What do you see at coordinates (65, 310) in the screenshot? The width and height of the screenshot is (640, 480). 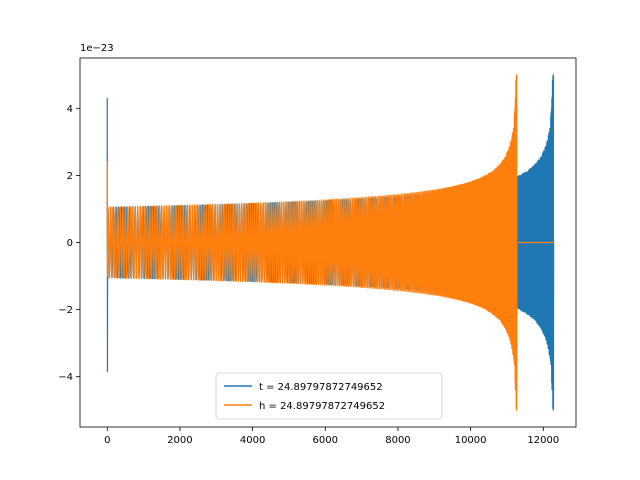 I see `y-tick-label: −2` at bounding box center [65, 310].